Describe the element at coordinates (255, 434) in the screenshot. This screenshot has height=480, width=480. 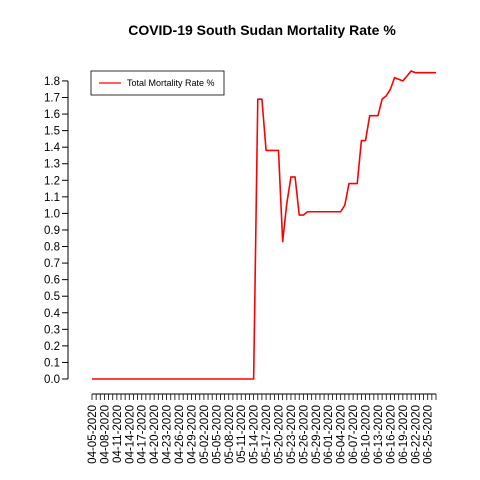
I see `x-tick-label: 05-14-2020` at that location.